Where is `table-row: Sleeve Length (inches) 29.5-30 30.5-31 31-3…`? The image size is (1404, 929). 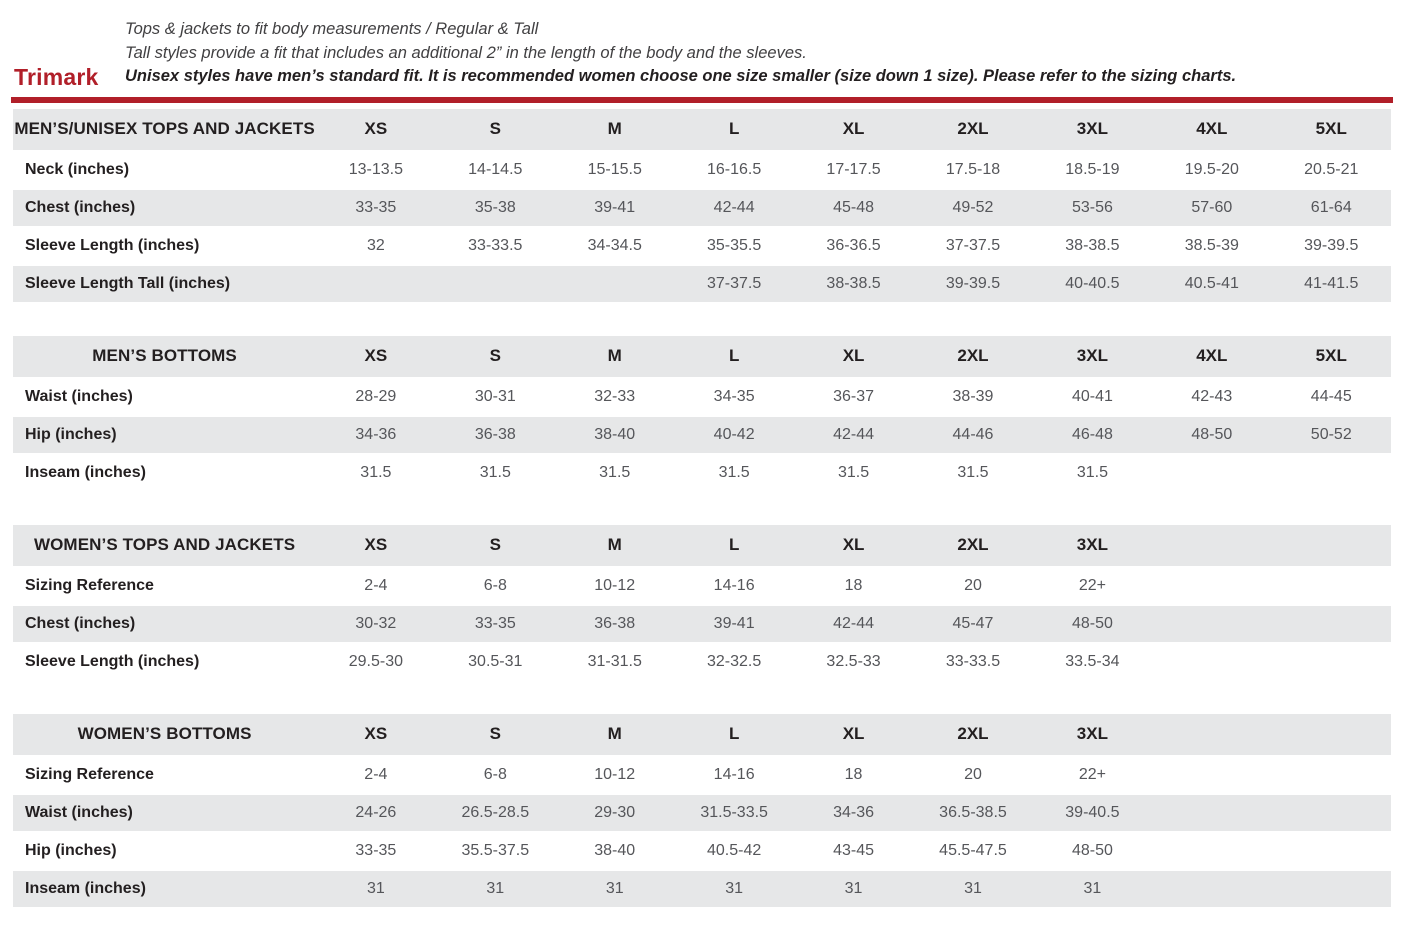
table-row: Sleeve Length (inches) 29.5-30 30.5-31 31-3… is located at coordinates (702, 661).